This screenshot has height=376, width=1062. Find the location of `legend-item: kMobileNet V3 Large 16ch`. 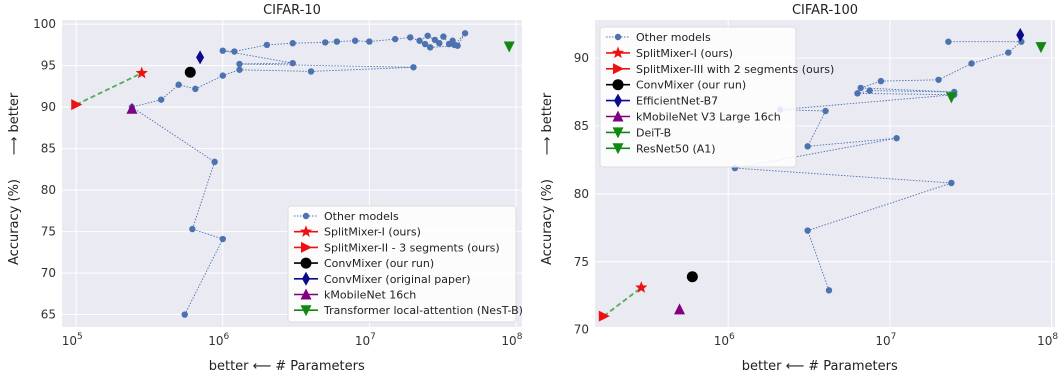

legend-item: kMobileNet V3 Large 16ch is located at coordinates (693, 117).